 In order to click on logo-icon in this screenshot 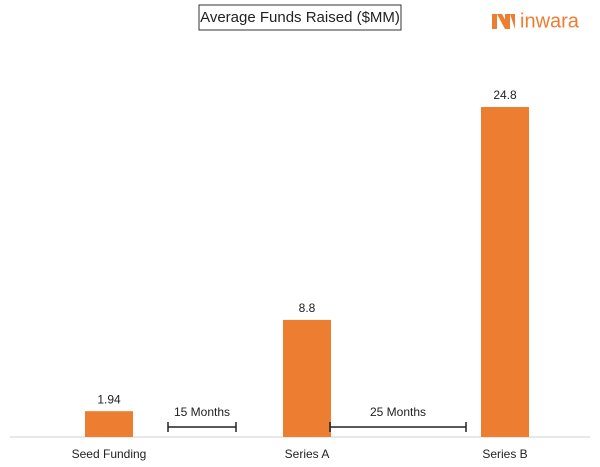, I will do `click(503, 21)`.